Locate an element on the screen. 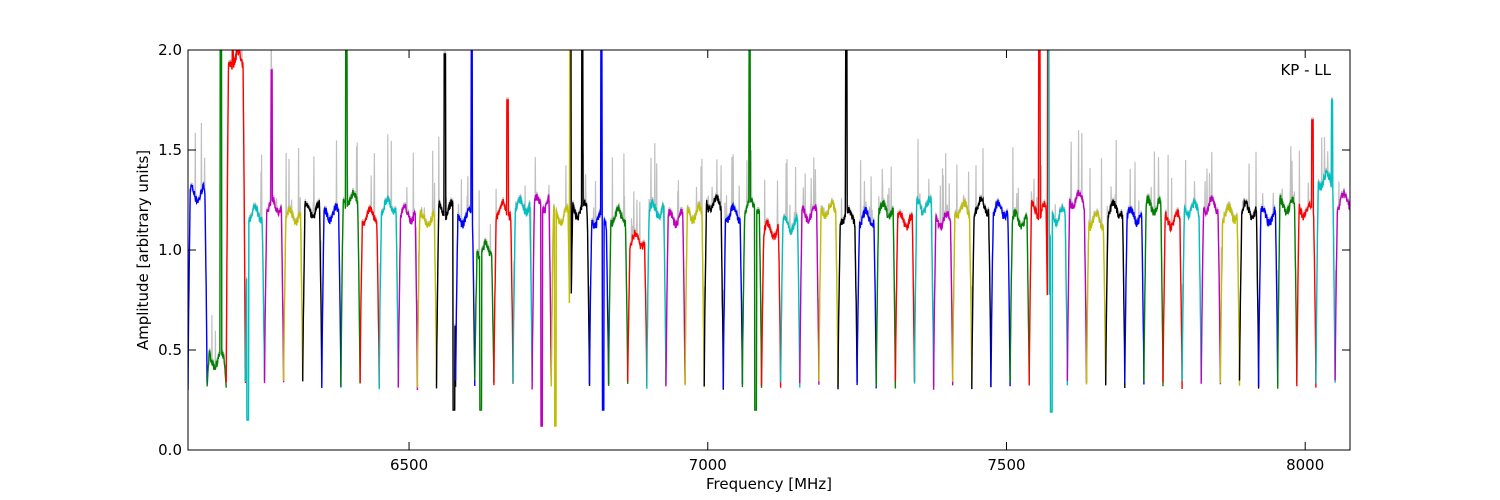 The image size is (1500, 500). x-tick-label-8000: 8000 is located at coordinates (1305, 465).